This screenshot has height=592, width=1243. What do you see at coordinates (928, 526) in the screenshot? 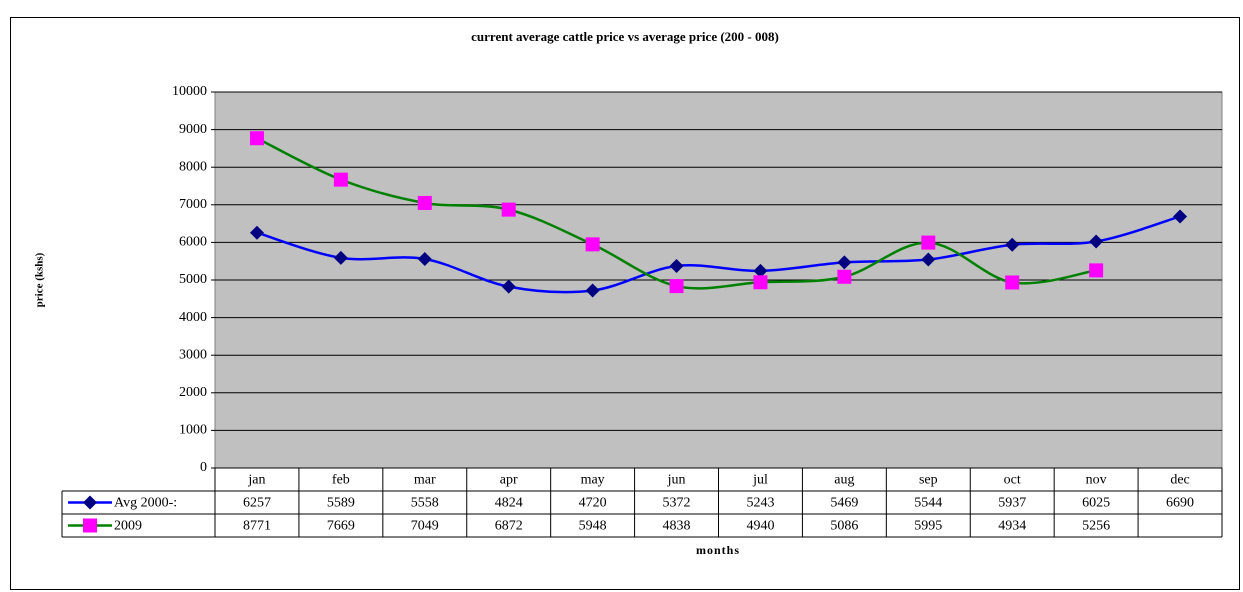
I see `table-value: 5995` at bounding box center [928, 526].